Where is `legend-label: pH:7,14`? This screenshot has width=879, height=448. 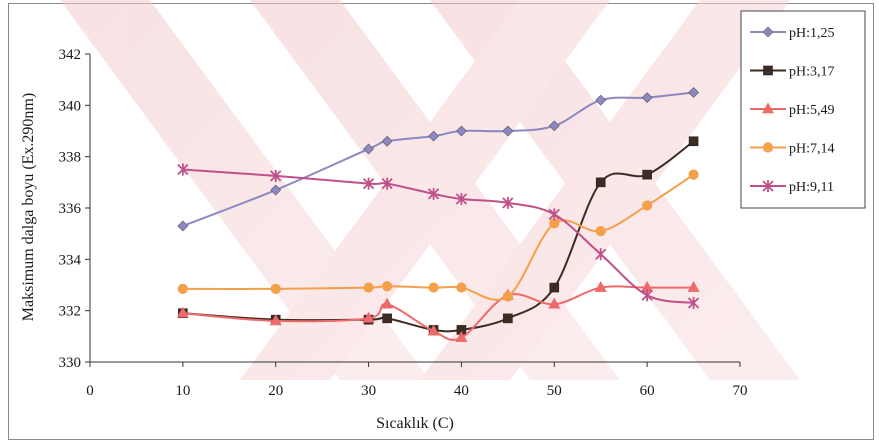 legend-label: pH:7,14 is located at coordinates (812, 149).